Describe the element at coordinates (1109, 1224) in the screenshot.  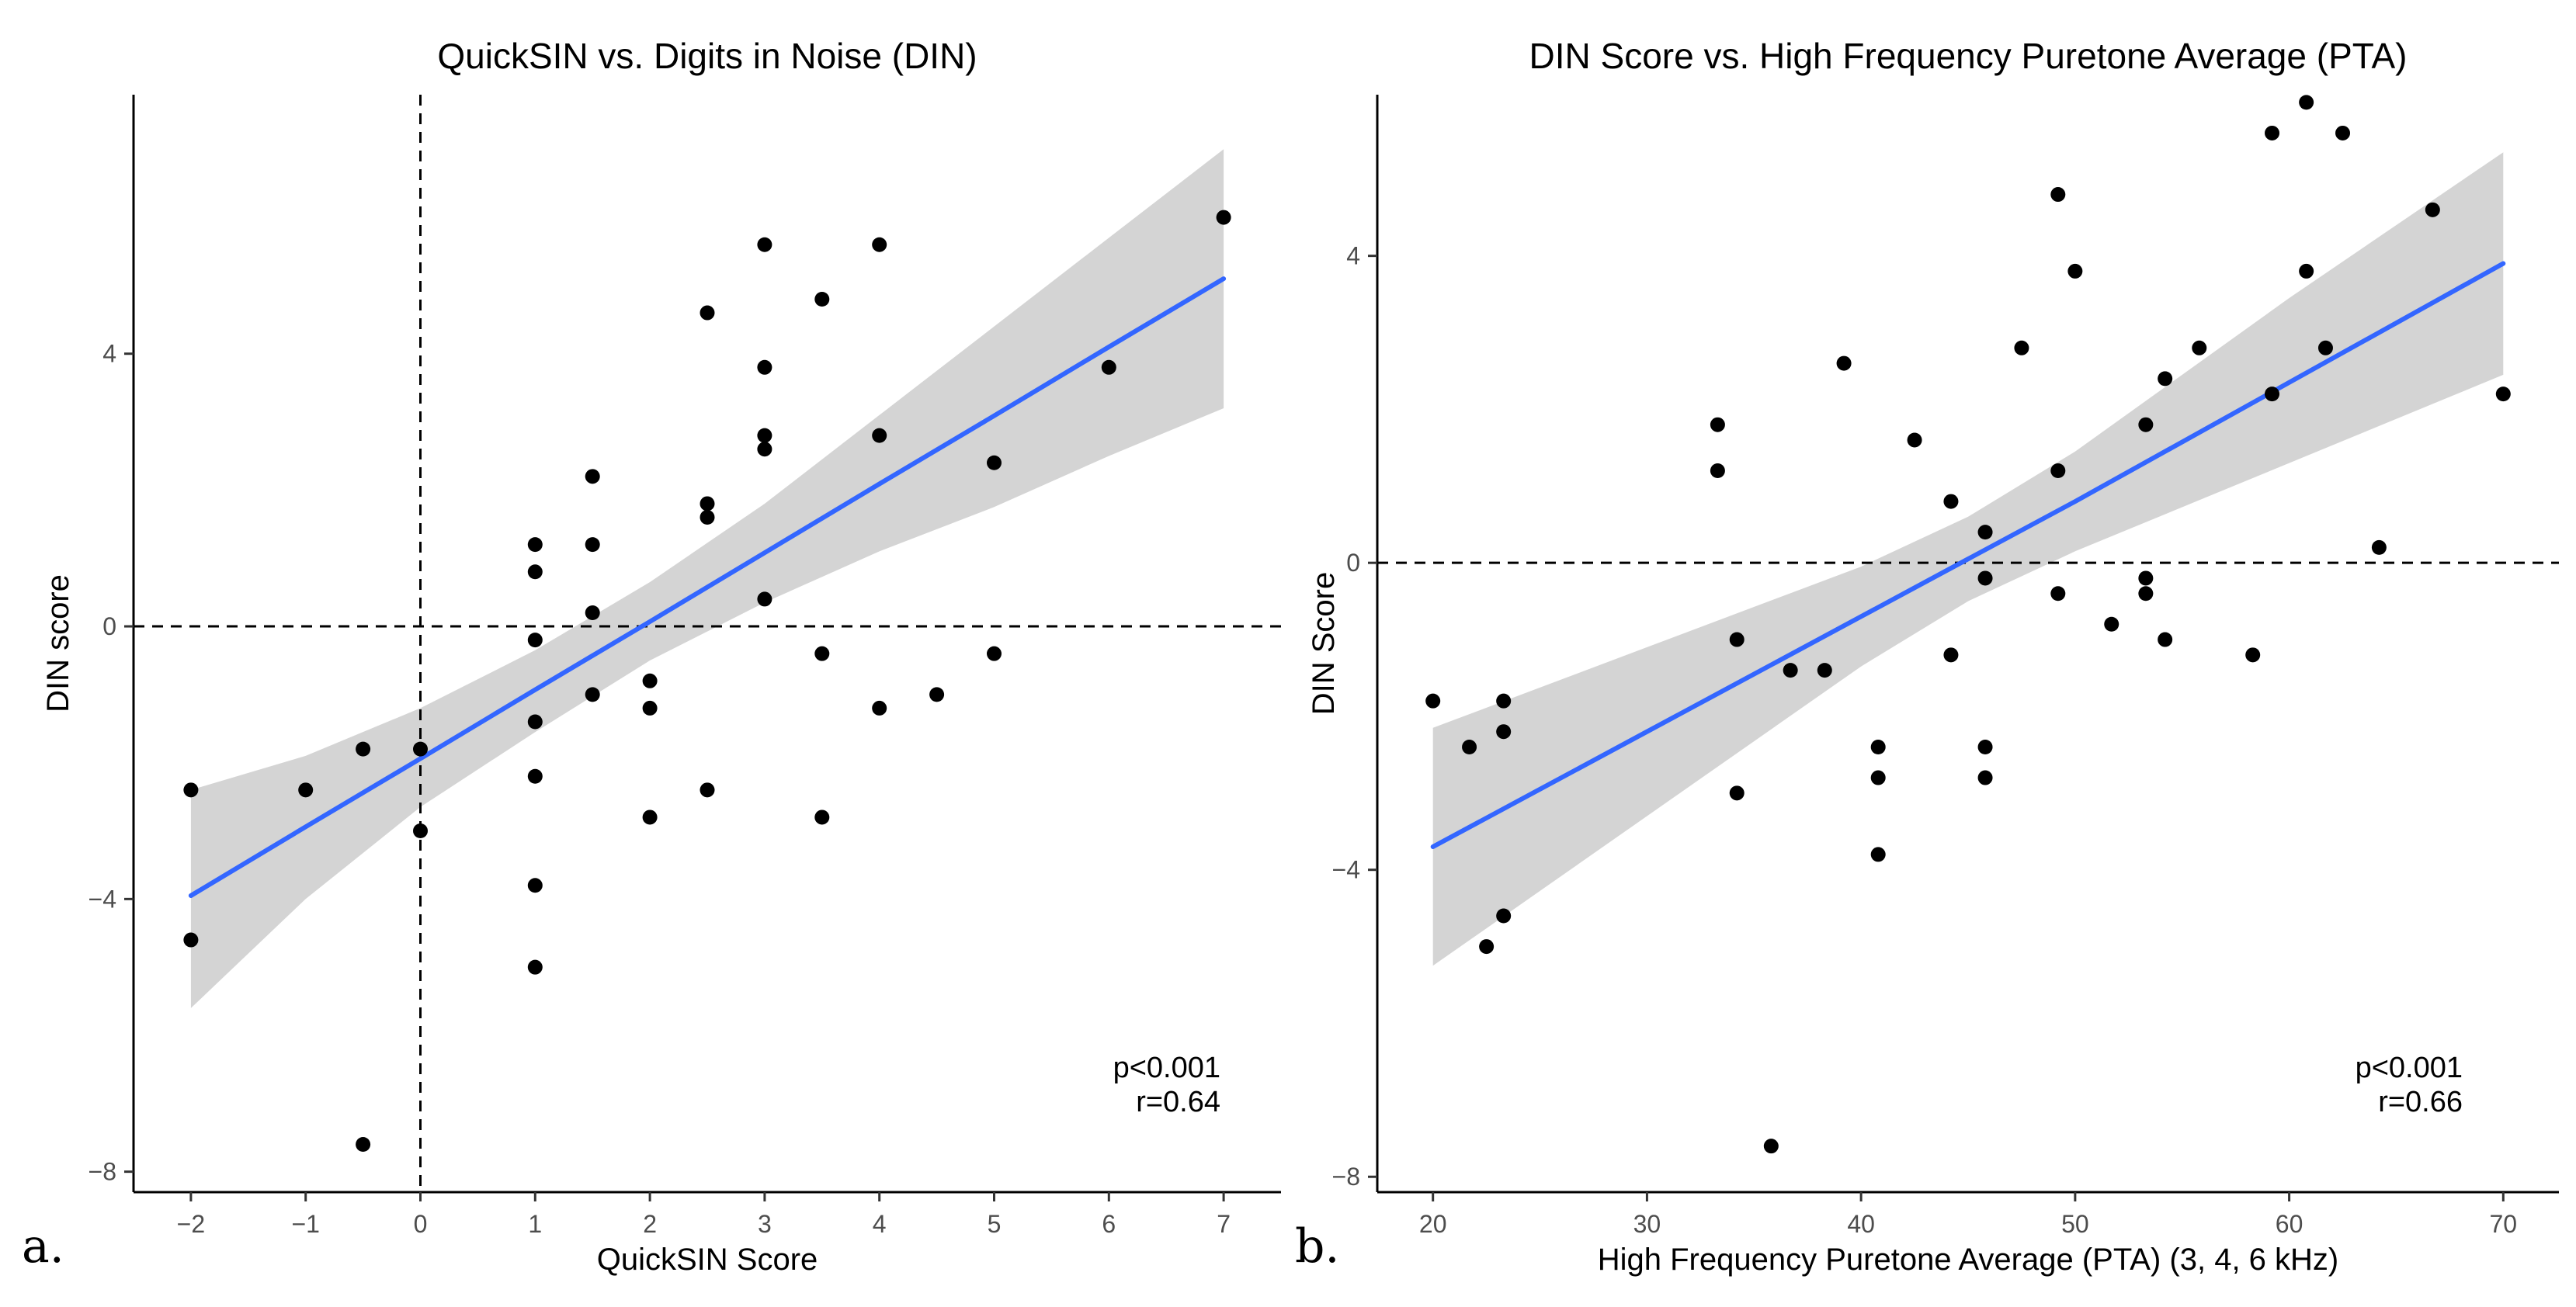
I see `x-tick-label: 6` at that location.